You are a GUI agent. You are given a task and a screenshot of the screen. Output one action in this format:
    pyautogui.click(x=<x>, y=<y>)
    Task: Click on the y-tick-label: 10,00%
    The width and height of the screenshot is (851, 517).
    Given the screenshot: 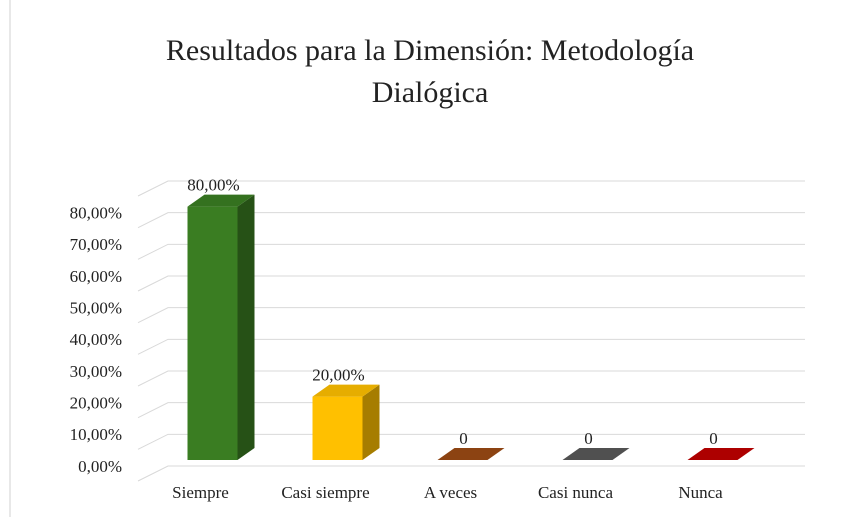 What is the action you would take?
    pyautogui.click(x=96, y=434)
    